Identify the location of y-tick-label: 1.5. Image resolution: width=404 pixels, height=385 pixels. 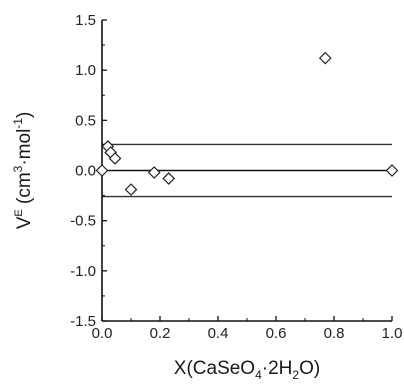
(85, 20).